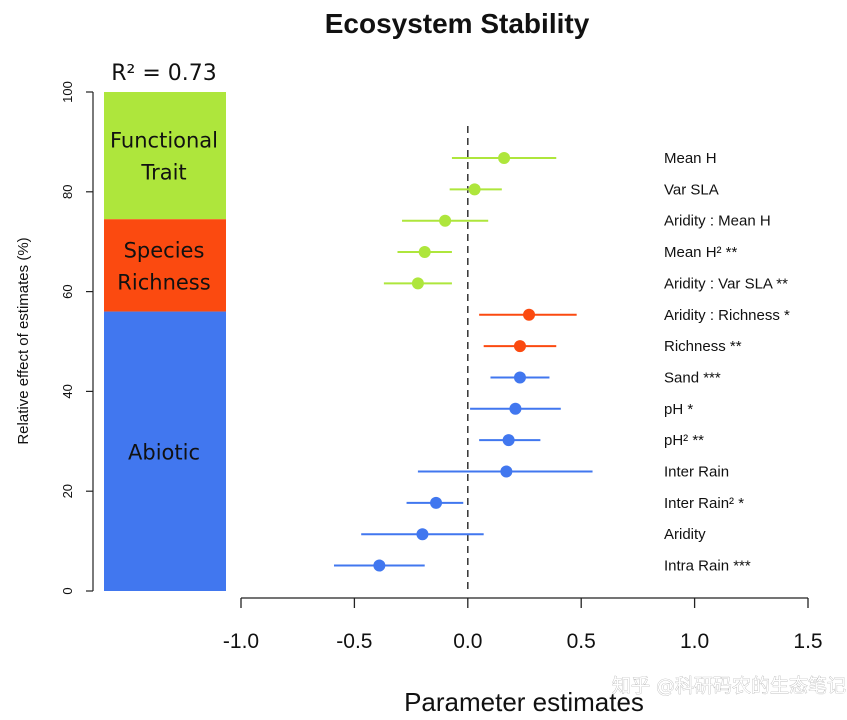  Describe the element at coordinates (67, 590) in the screenshot. I see `y-tick-label: 0` at that location.